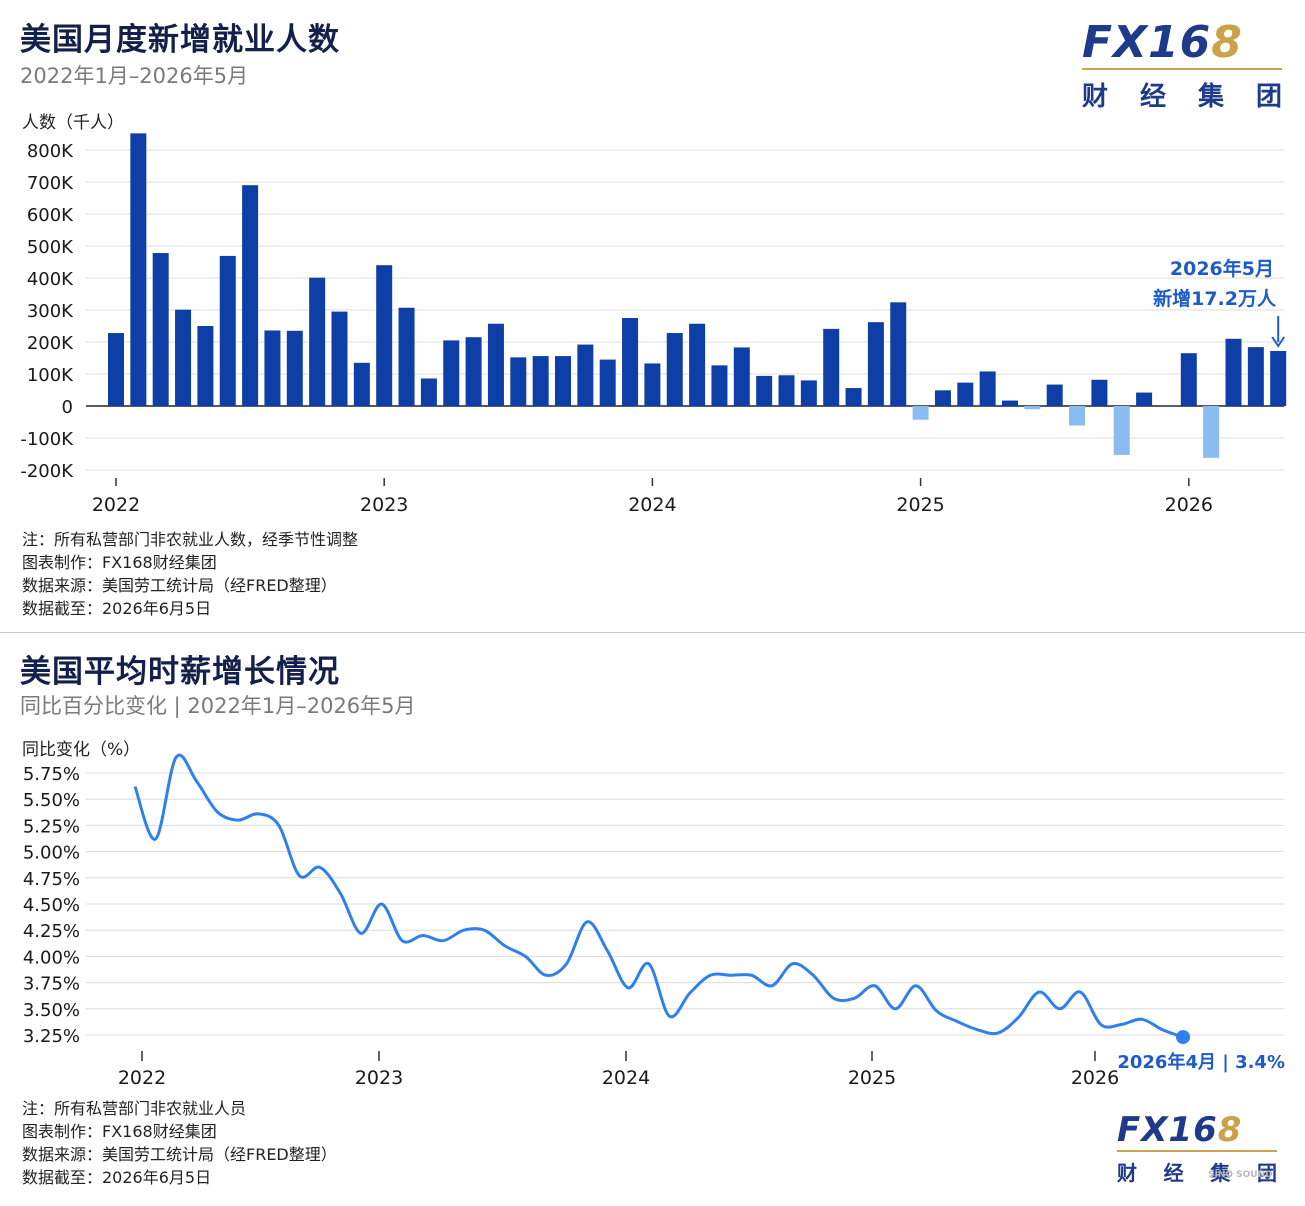 This screenshot has width=1305, height=1206. I want to click on y-tick-label: 0, so click(67, 407).